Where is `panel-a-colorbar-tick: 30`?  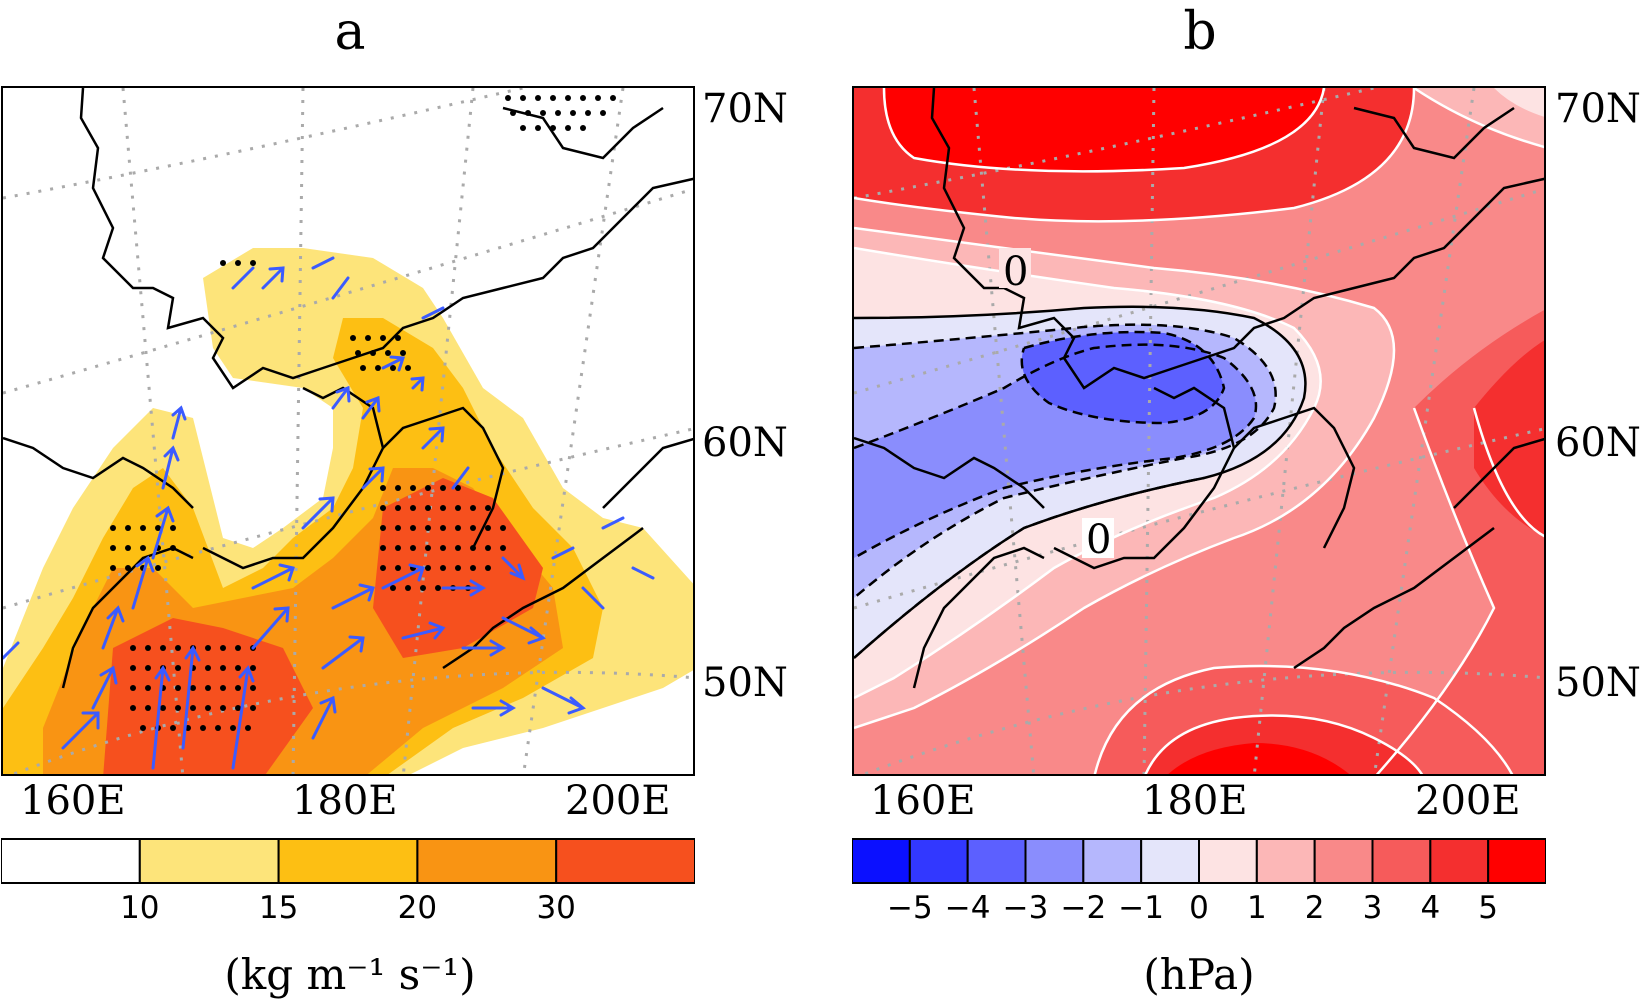
panel-a-colorbar-tick: 30 is located at coordinates (556, 908).